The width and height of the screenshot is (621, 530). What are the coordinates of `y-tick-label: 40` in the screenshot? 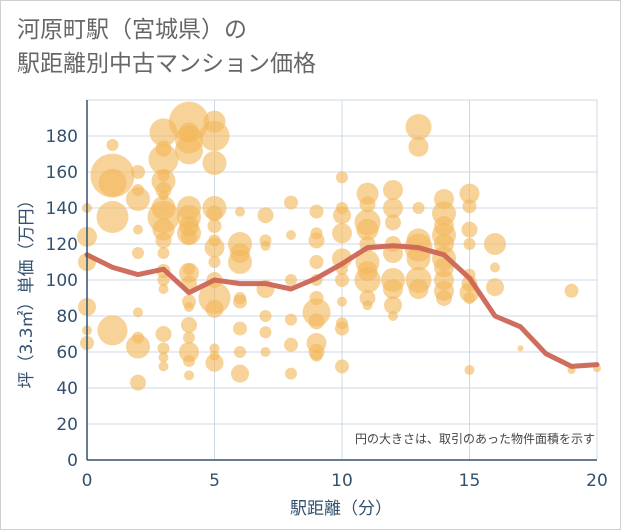 It's located at (67, 389).